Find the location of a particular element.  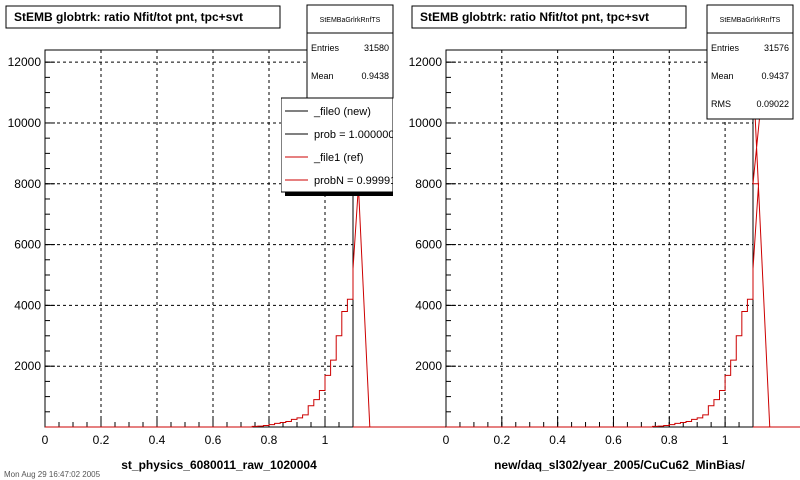

footer-timestamp: Mon Aug 29 16:47:02 2005 is located at coordinates (52, 474).